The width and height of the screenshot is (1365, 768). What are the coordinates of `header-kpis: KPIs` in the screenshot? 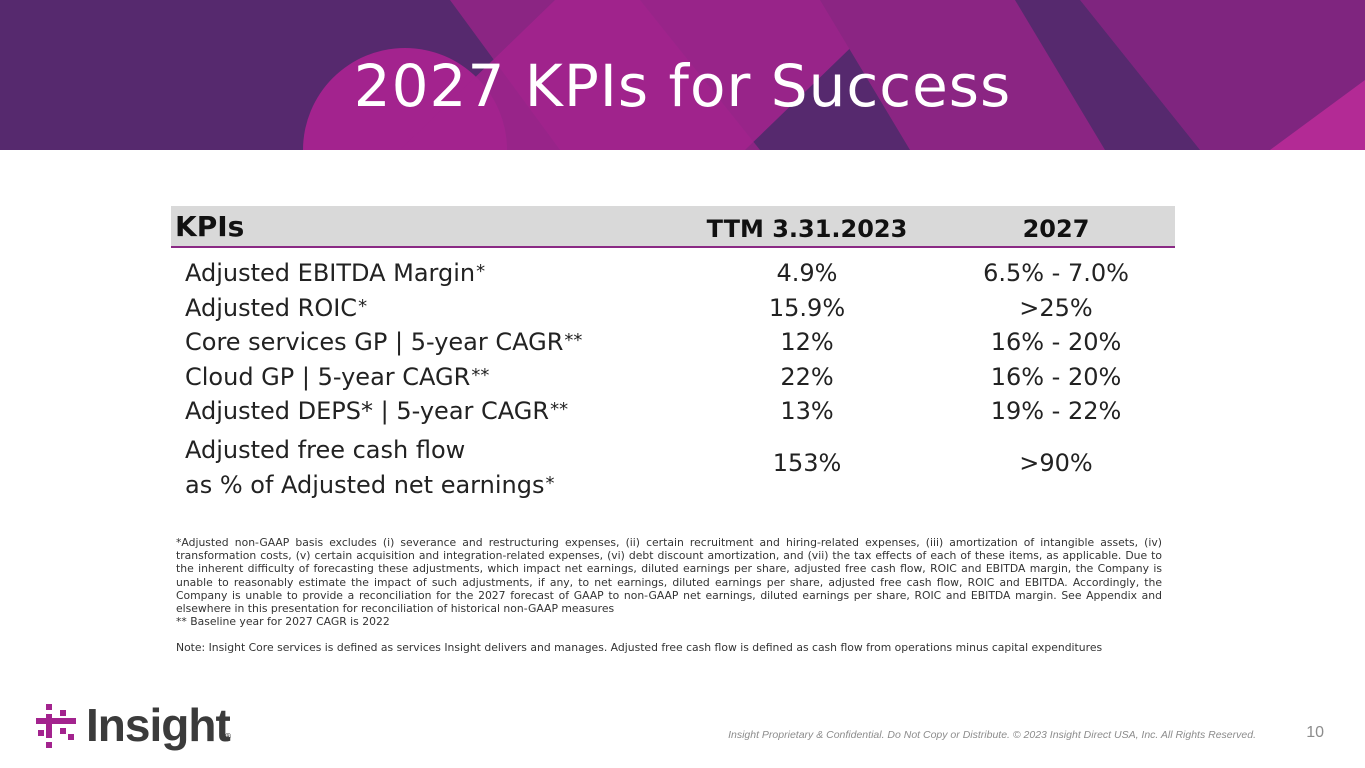 It's located at (210, 226).